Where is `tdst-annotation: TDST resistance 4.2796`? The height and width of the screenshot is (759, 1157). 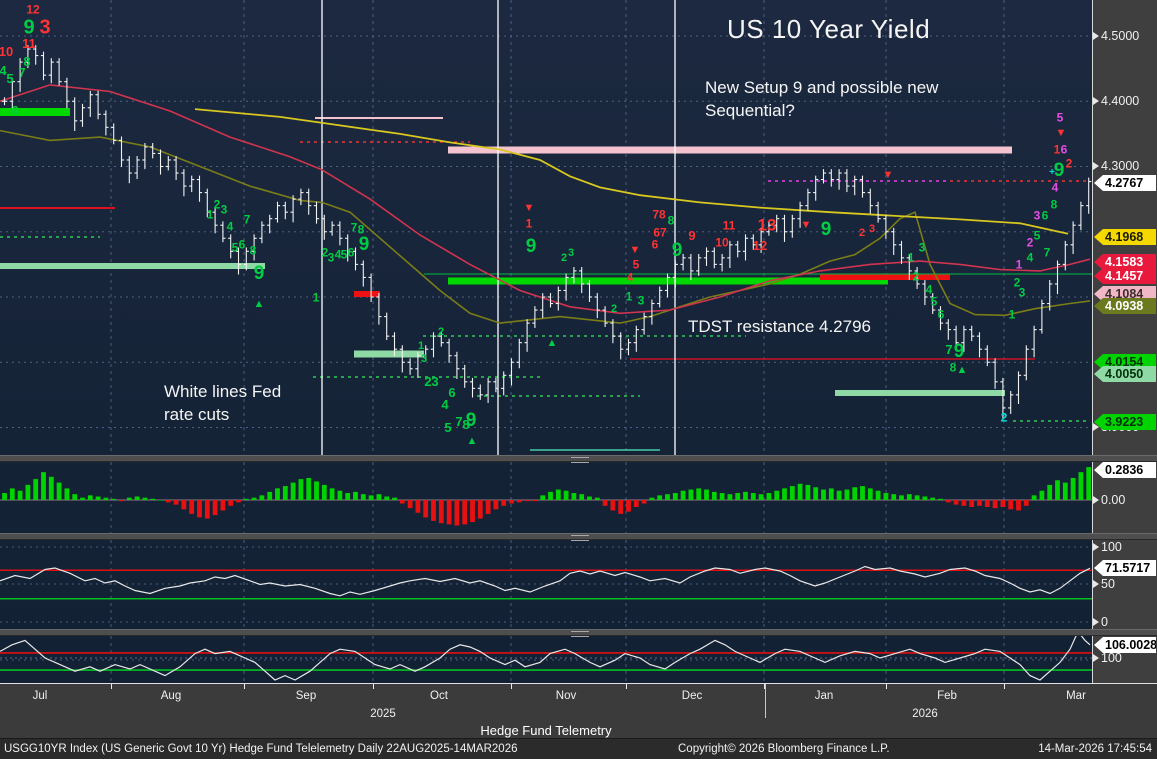 tdst-annotation: TDST resistance 4.2796 is located at coordinates (779, 326).